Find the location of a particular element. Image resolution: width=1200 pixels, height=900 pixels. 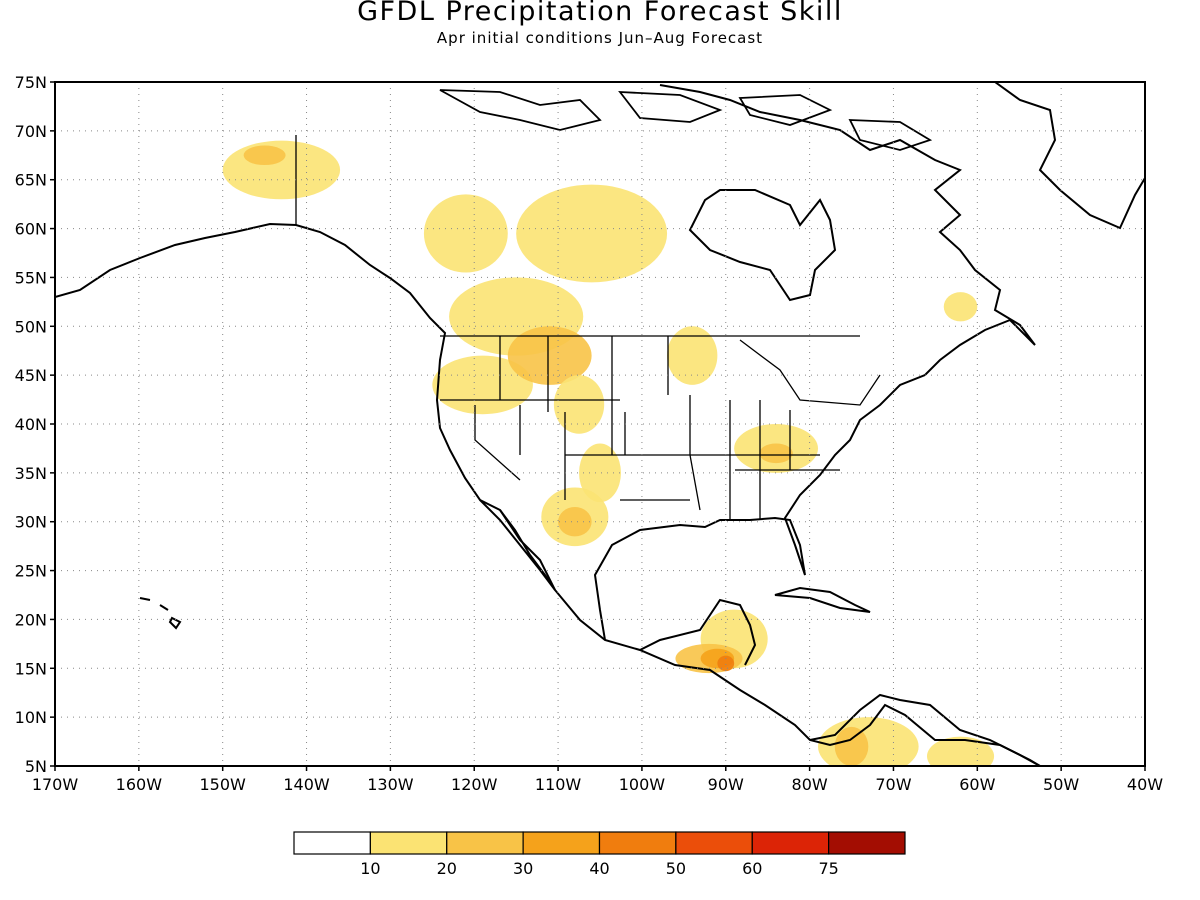

lon-tick-label: 130W is located at coordinates (390, 784).